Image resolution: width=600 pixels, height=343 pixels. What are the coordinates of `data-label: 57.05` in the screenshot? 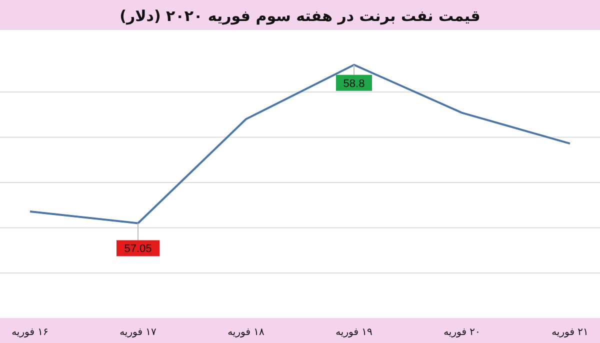 It's located at (138, 249).